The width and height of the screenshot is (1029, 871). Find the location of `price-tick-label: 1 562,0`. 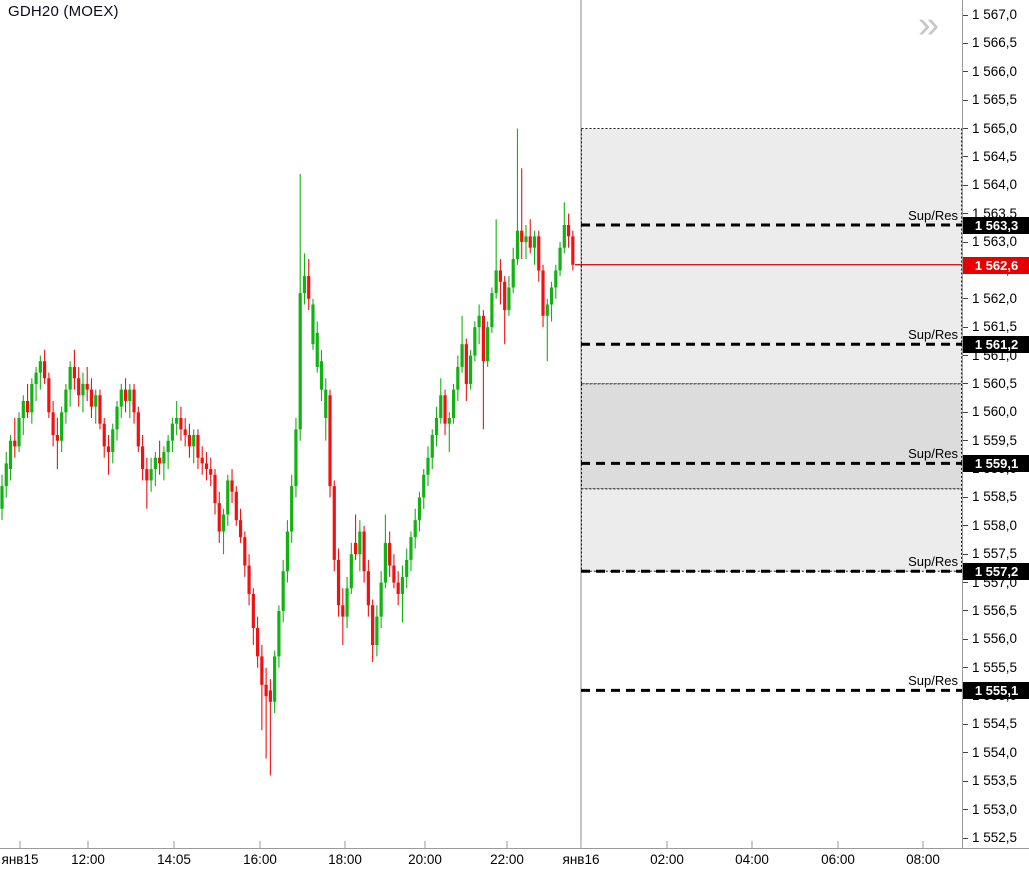

price-tick-label: 1 562,0 is located at coordinates (995, 298).